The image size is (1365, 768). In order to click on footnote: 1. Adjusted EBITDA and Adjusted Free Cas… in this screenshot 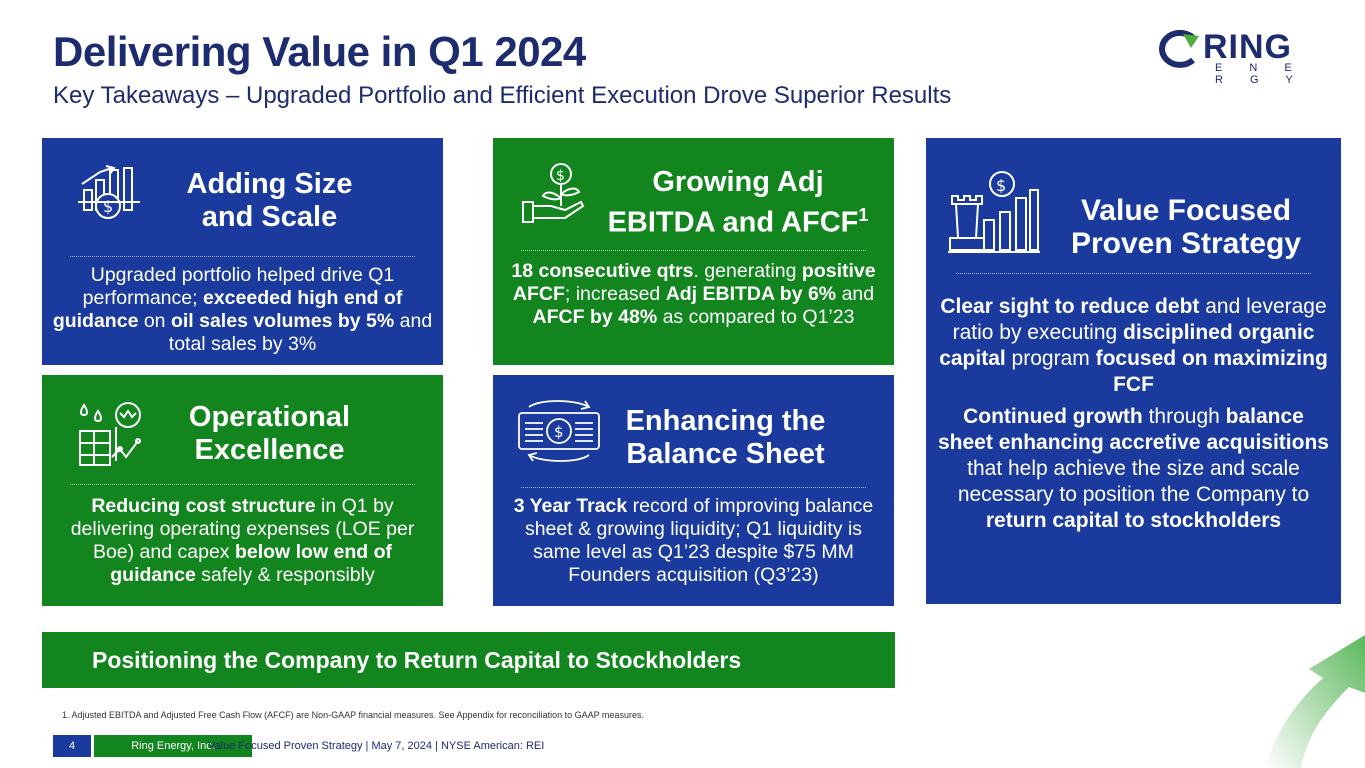, I will do `click(353, 715)`.